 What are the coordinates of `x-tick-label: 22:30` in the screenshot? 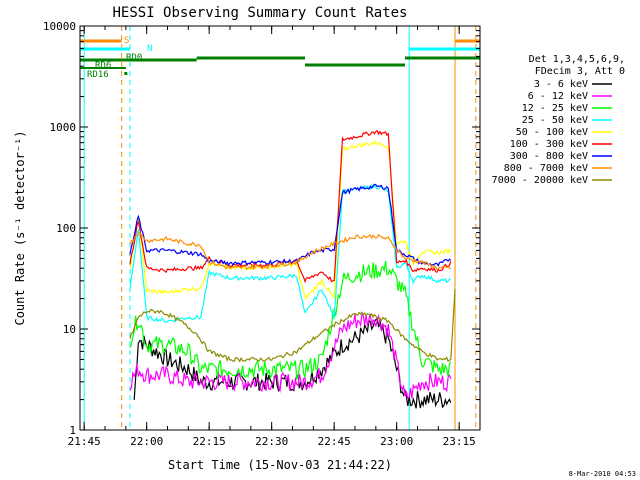 It's located at (271, 441).